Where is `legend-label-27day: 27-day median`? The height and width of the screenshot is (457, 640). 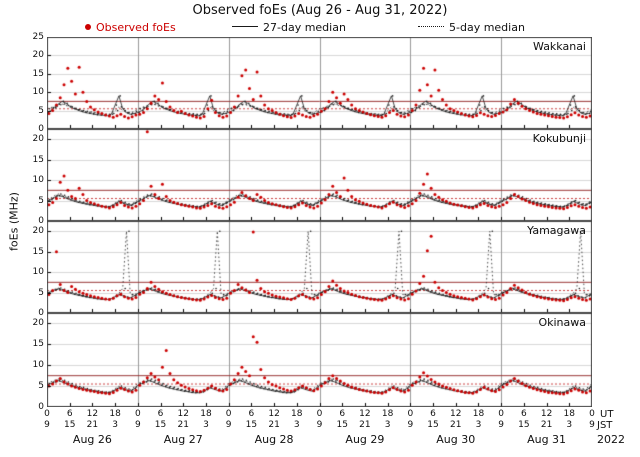
legend-label-27day: 27-day median is located at coordinates (304, 27).